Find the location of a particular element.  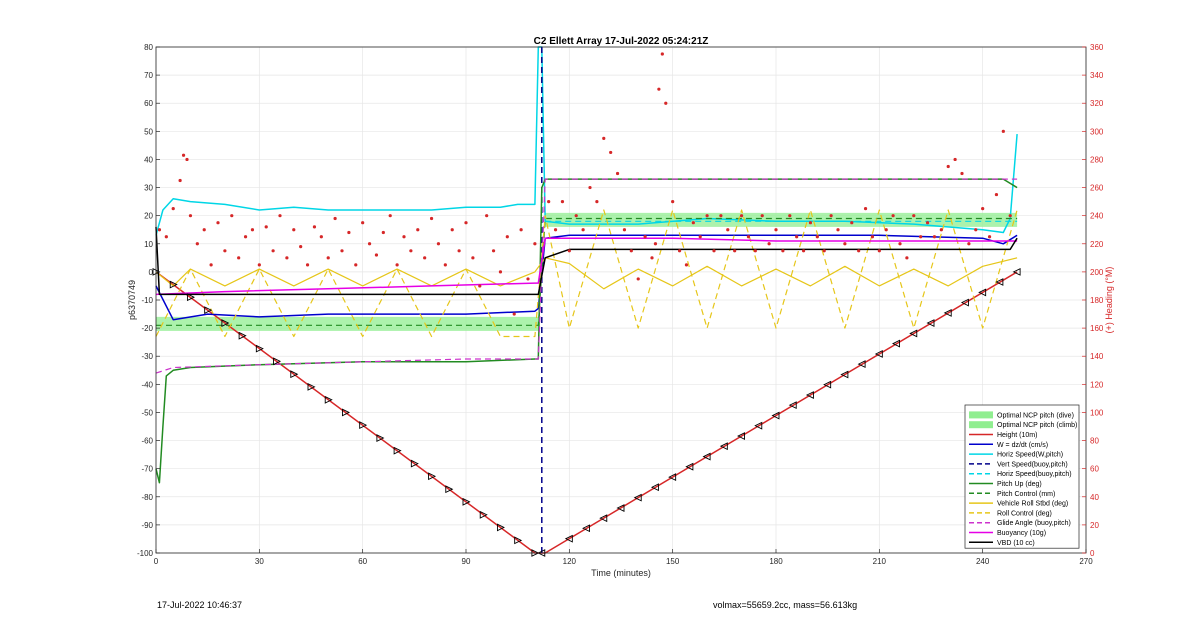

footer-timestamp: 17-Jul-2022 10:46:37 is located at coordinates (200, 605).